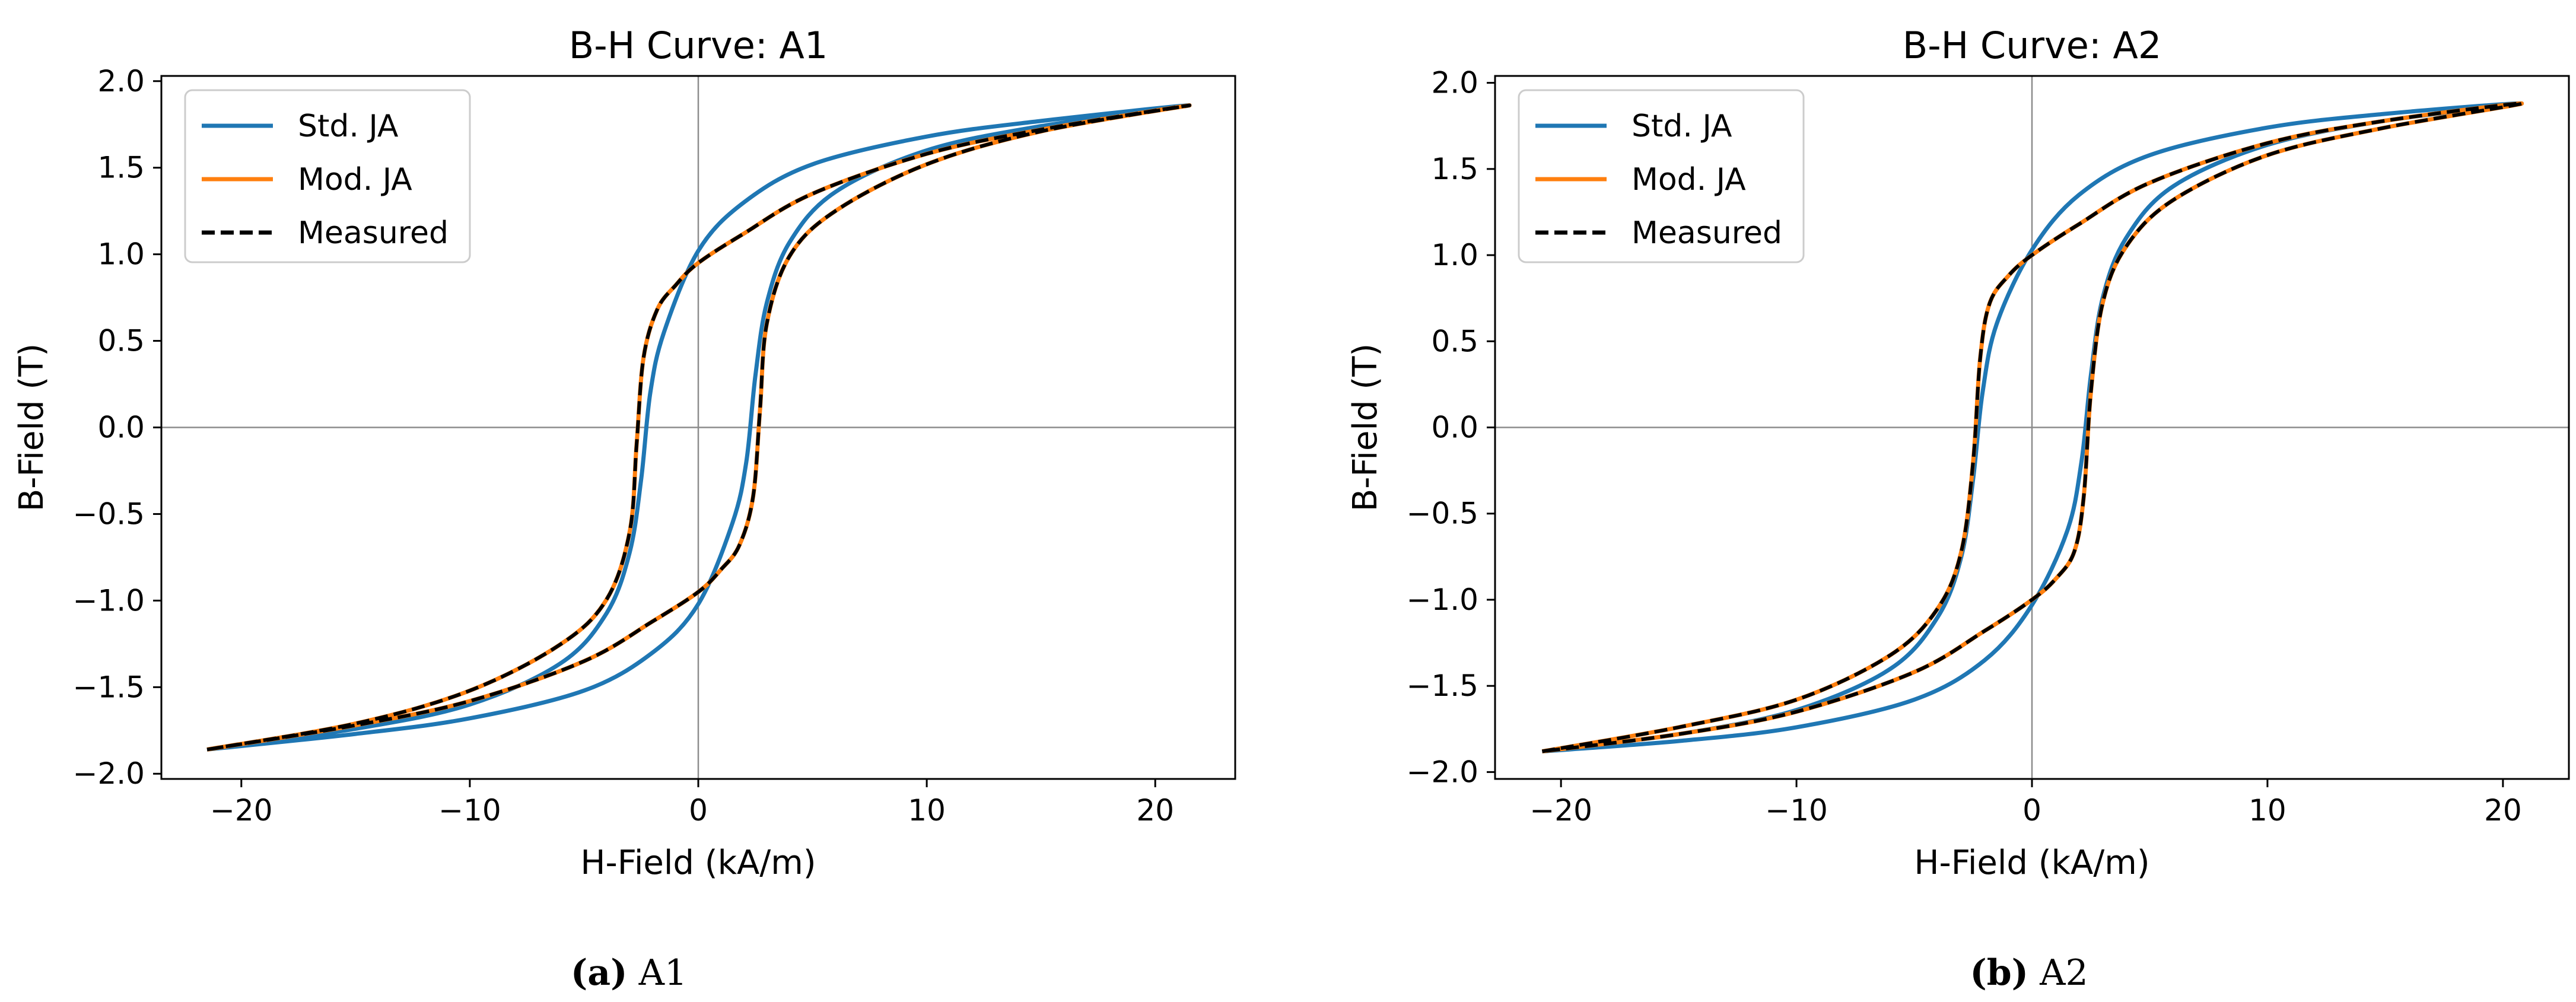 The height and width of the screenshot is (1002, 2576). Describe the element at coordinates (2032, 45) in the screenshot. I see `chart-title: B-H Curve: A2` at that location.